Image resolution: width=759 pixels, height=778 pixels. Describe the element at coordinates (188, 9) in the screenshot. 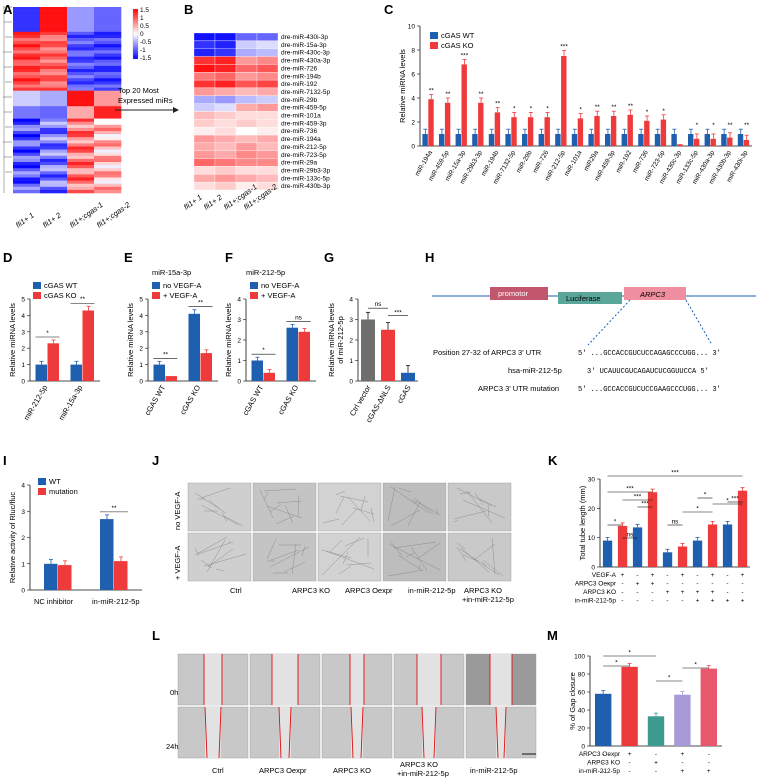

I see `panel-label-b: B` at that location.